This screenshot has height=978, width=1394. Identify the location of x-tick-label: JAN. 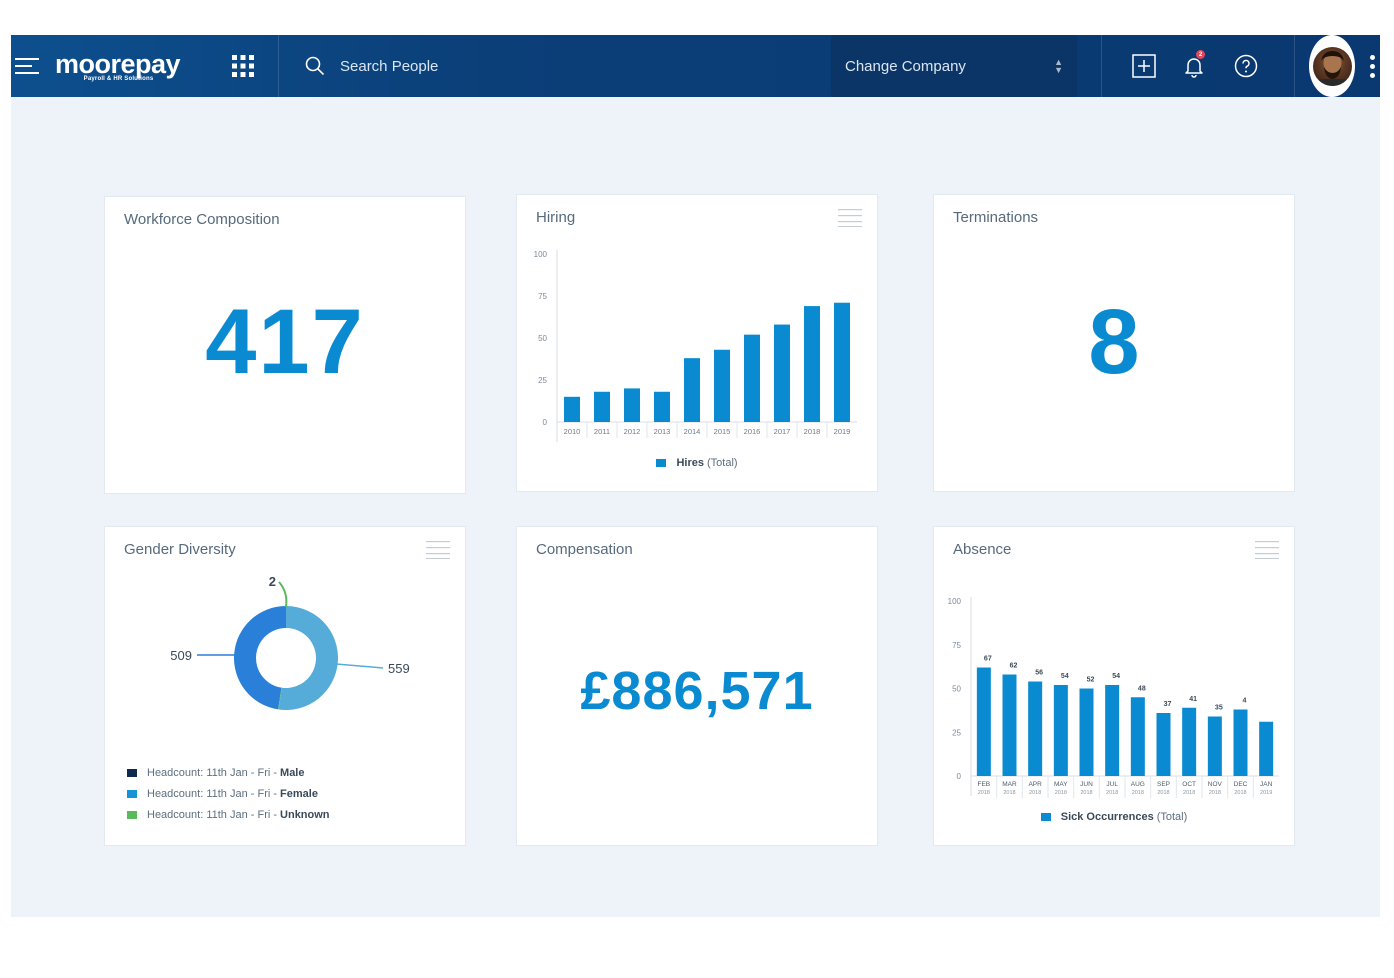
(1266, 784).